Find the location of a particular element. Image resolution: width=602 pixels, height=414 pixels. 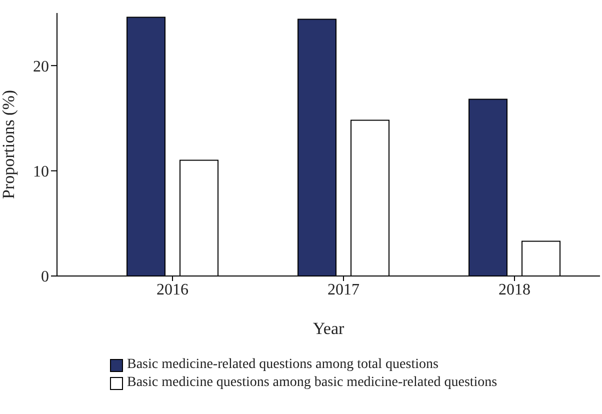

y-tick-label: 10 is located at coordinates (41, 171).